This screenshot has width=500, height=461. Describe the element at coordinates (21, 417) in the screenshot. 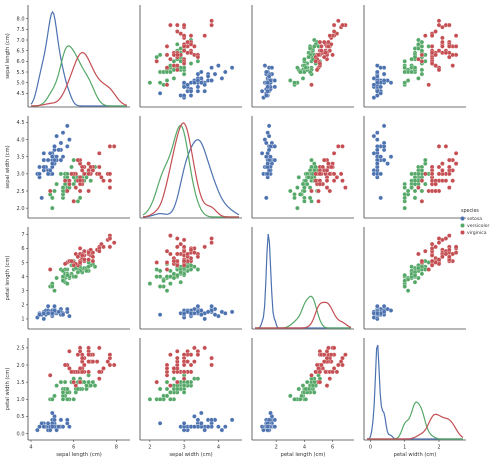

I see `y-tick-label: 0.5` at that location.